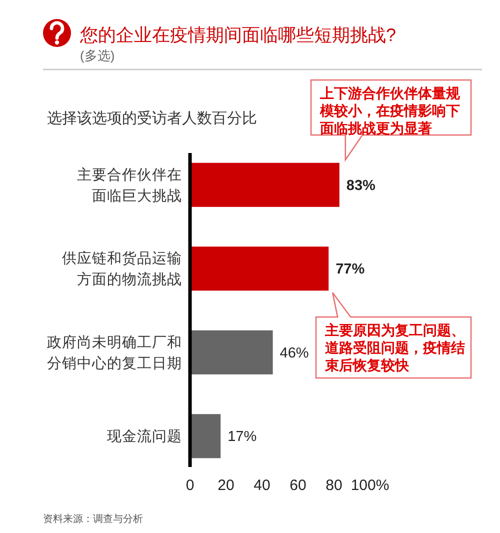  I want to click on y-tick-label: 主要合作伙伴在面临巨大挑战, so click(129, 185).